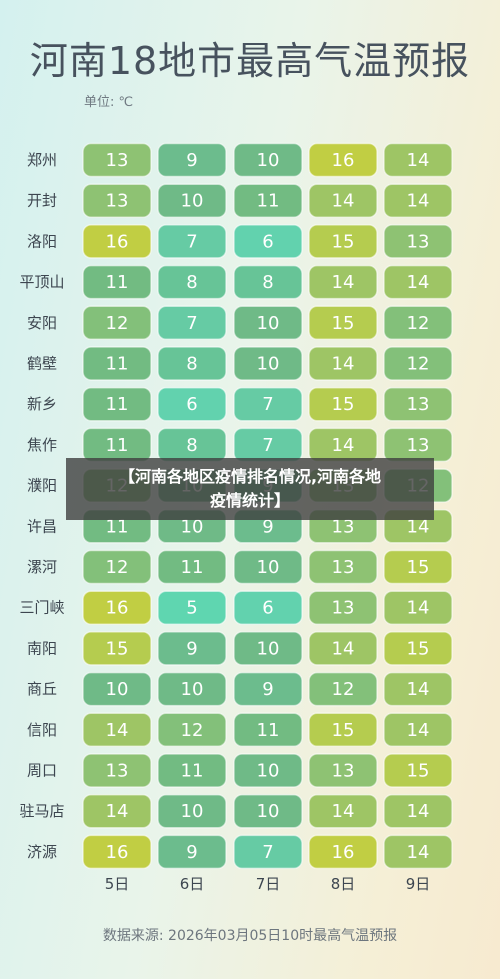  What do you see at coordinates (250, 489) in the screenshot?
I see `overlay-banner: 【河南各地区疫情排名情况,河南各地 疫情统计】` at bounding box center [250, 489].